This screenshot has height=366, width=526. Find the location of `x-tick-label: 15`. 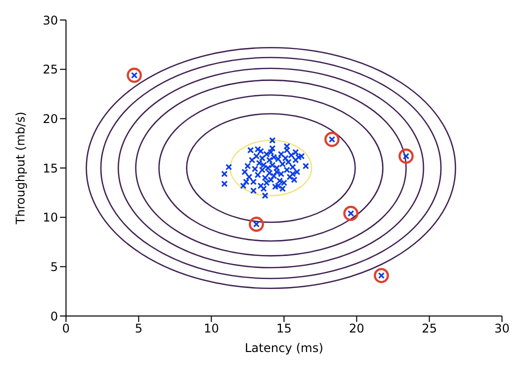

x-tick-label: 15 is located at coordinates (284, 329).